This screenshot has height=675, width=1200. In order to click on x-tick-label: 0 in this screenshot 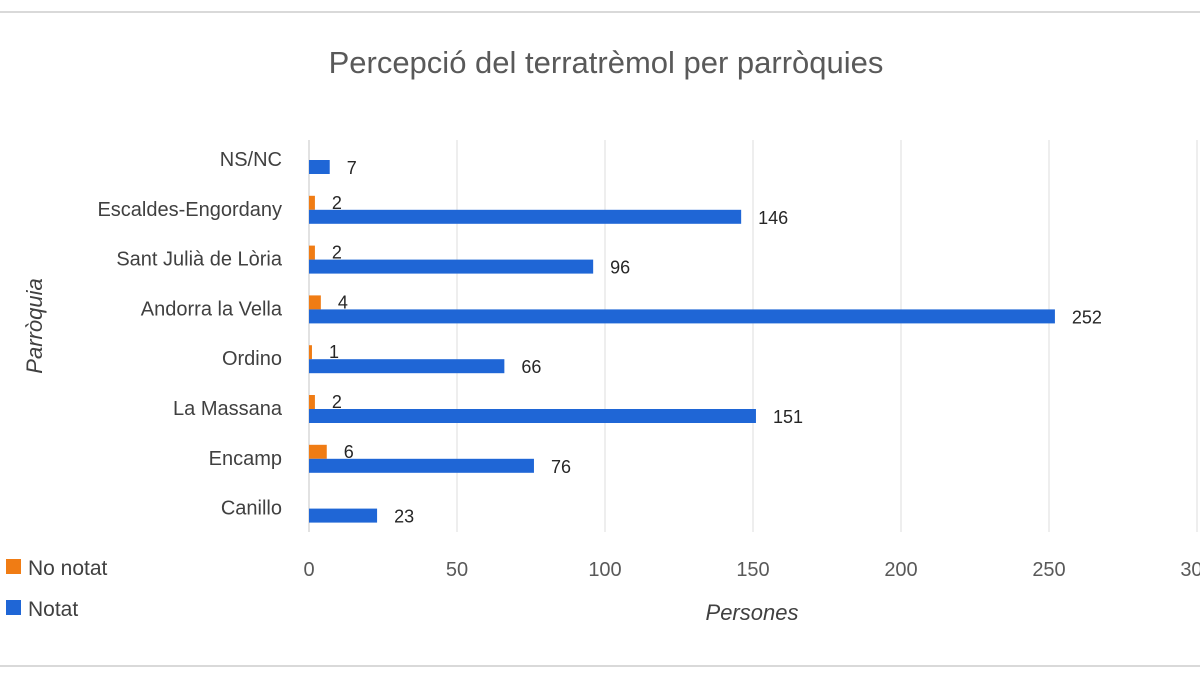, I will do `click(308, 570)`.